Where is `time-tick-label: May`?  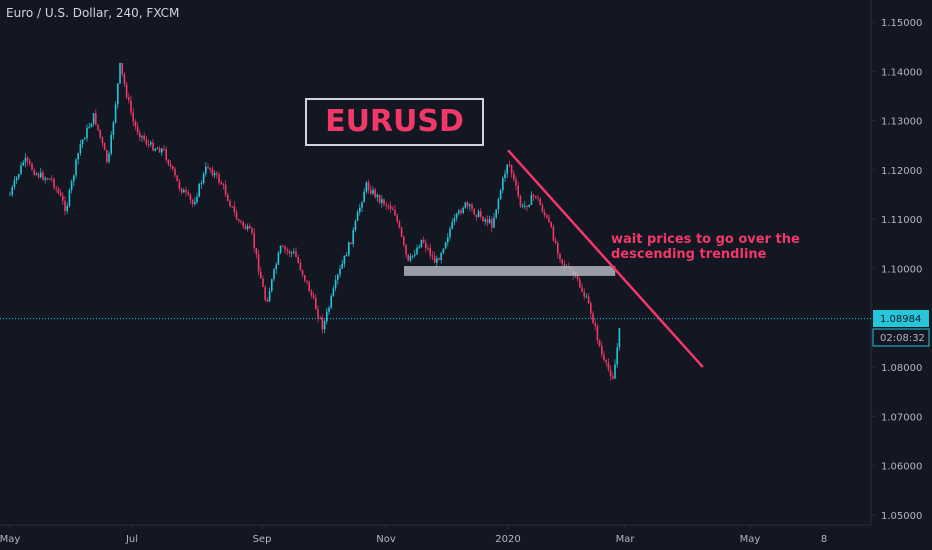 time-tick-label: May is located at coordinates (750, 539).